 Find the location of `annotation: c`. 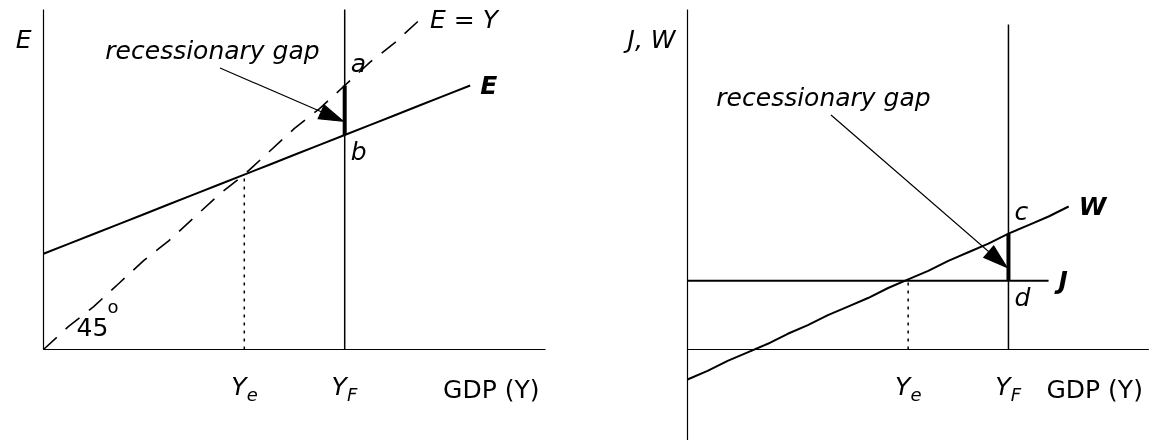

annotation: c is located at coordinates (1021, 211).